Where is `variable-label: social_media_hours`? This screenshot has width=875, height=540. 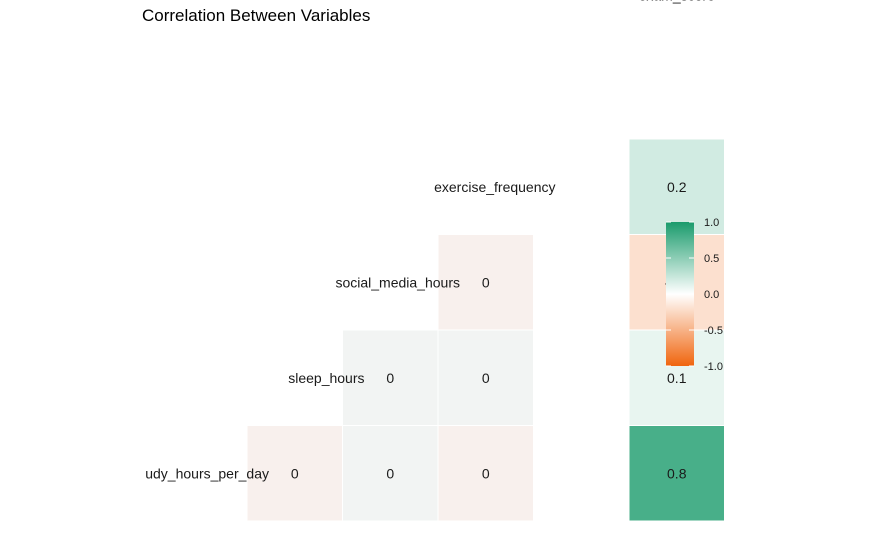 variable-label: social_media_hours is located at coordinates (397, 282).